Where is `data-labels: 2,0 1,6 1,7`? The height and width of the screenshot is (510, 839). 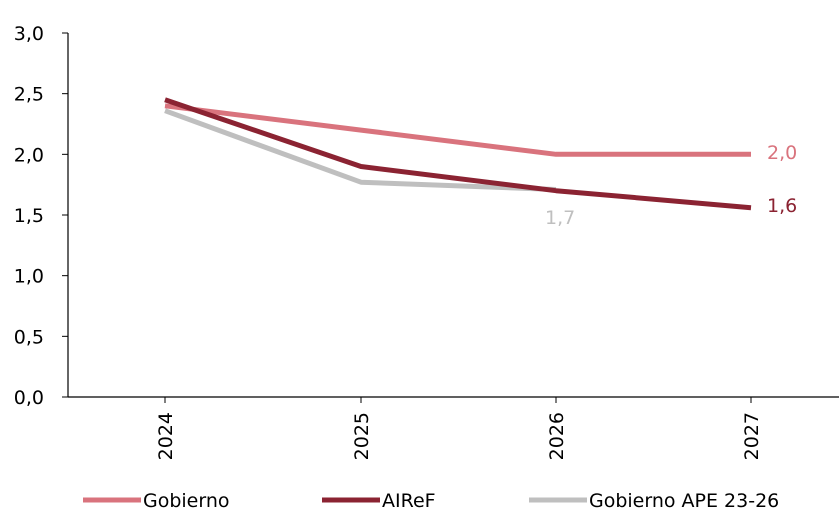
data-labels: 2,0 1,6 1,7 is located at coordinates (671, 185).